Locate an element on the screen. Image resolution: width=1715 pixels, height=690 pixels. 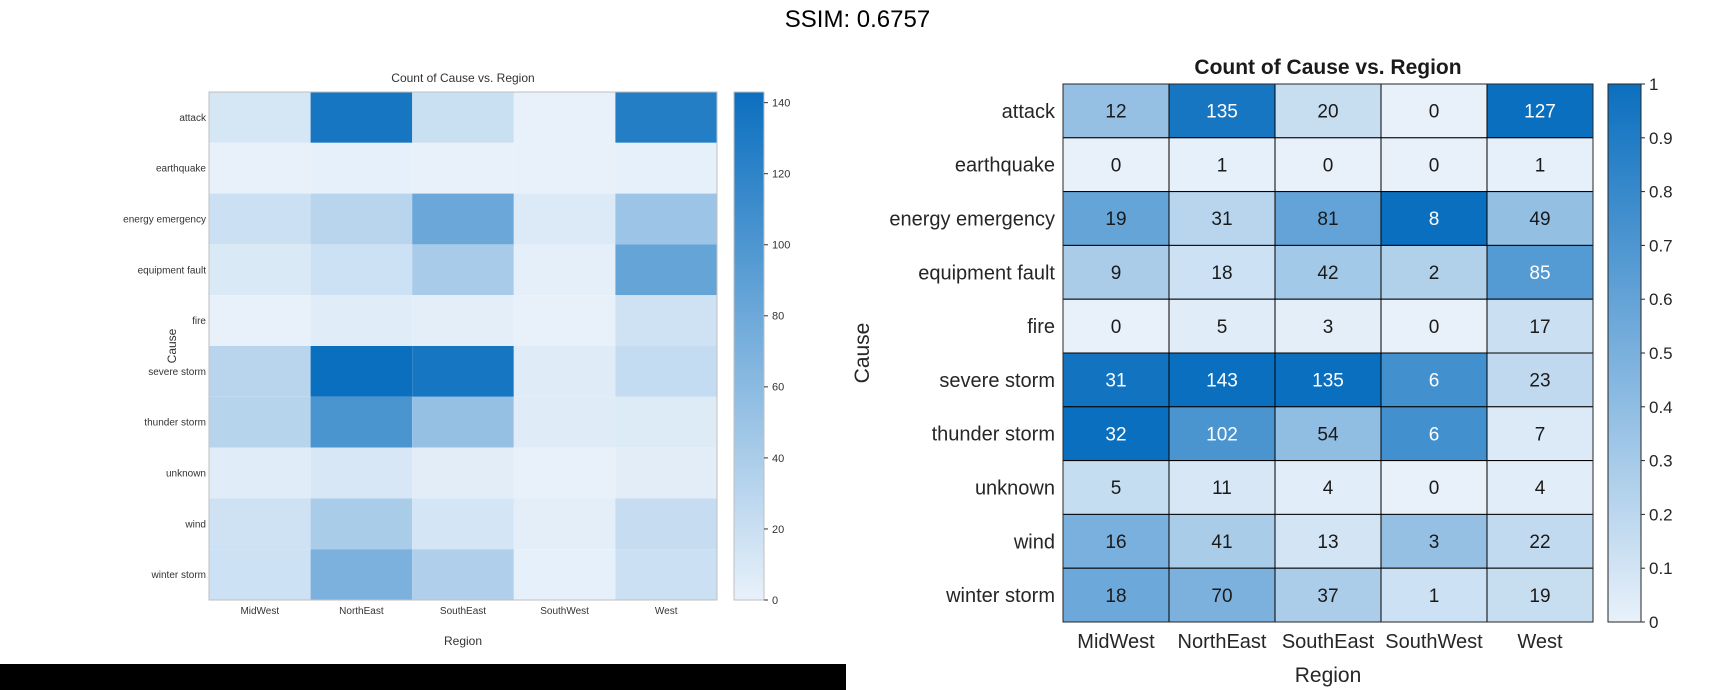
cell-value-label: 81 is located at coordinates (1327, 219).